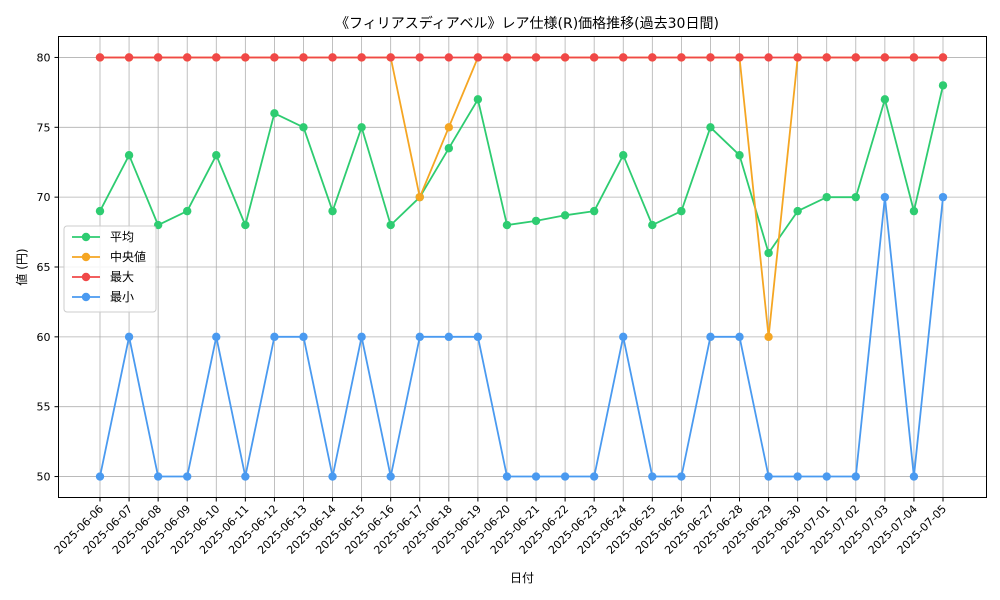 The image size is (1000, 600). What do you see at coordinates (44, 127) in the screenshot?
I see `y-tick-label: 75` at bounding box center [44, 127].